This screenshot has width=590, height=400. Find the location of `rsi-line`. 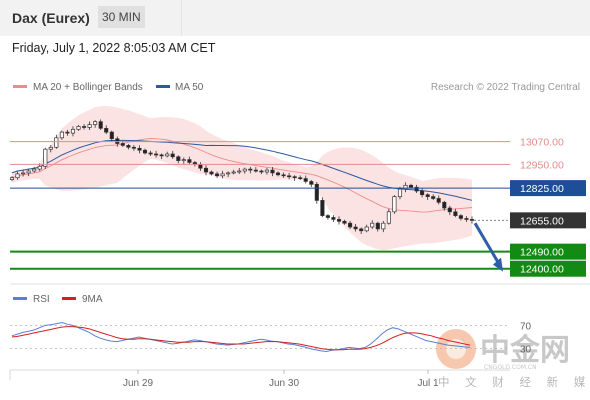

rsi-line is located at coordinates (241, 337).